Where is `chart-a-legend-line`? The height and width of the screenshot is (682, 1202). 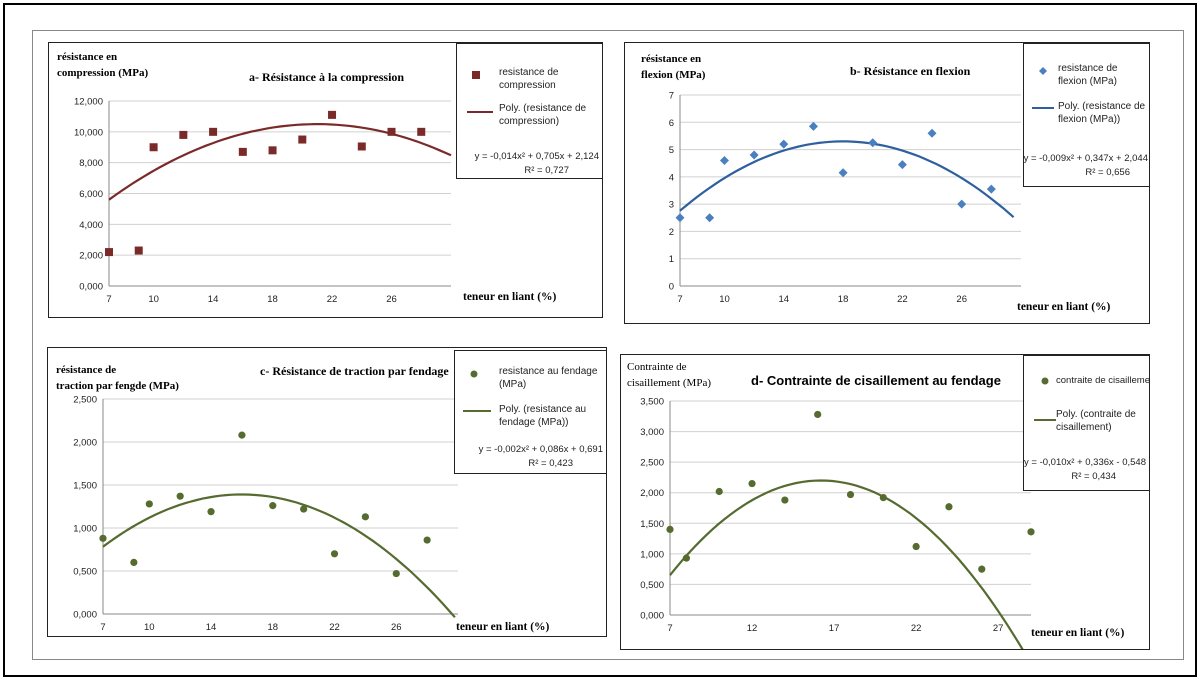
chart-a-legend-line is located at coordinates (480, 112).